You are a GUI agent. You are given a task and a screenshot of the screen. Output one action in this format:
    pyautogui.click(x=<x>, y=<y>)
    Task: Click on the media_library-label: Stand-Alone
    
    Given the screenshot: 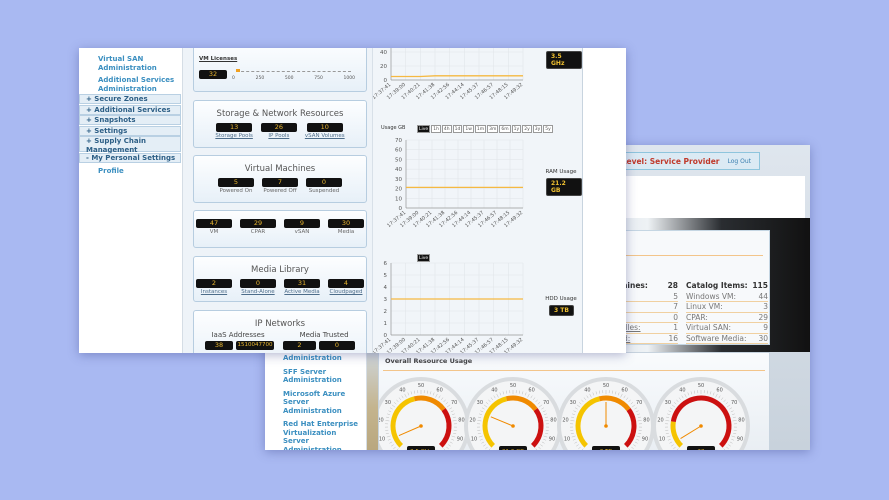 What is the action you would take?
    pyautogui.click(x=258, y=292)
    